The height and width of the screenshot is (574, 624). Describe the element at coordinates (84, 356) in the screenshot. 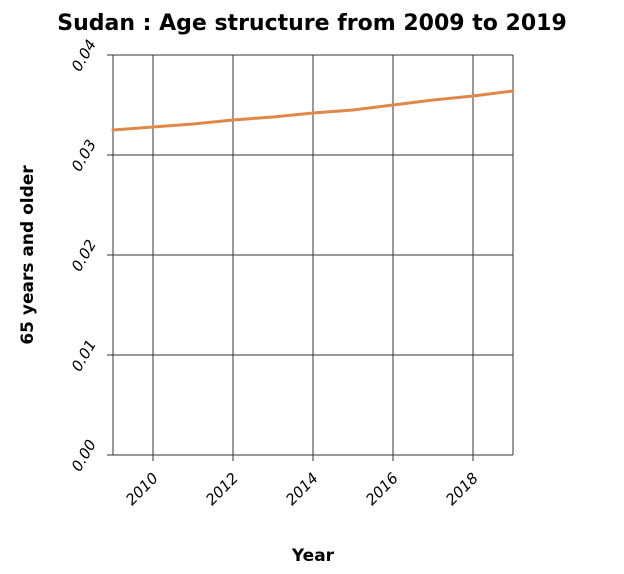

I see `y-tick-label: 0.01` at that location.